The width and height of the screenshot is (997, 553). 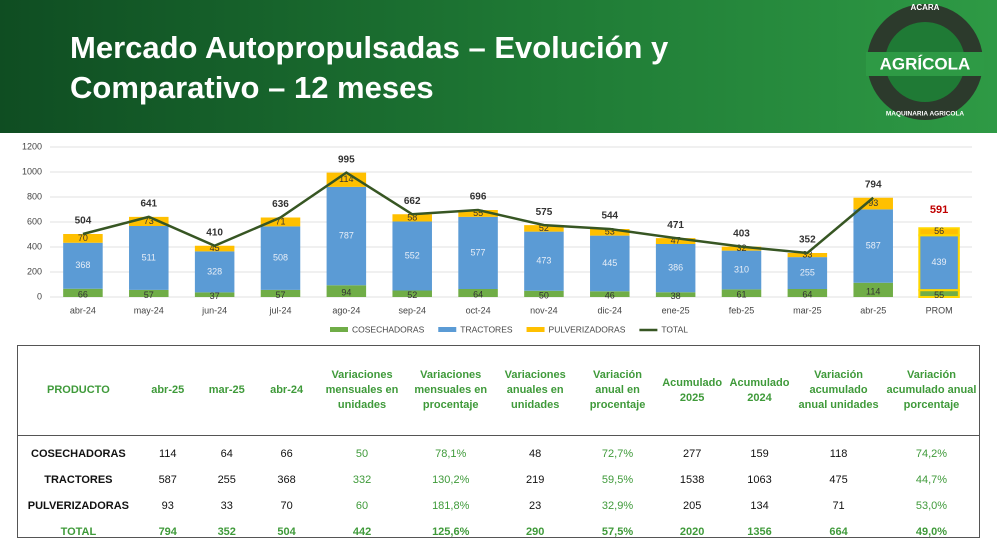 What do you see at coordinates (931, 506) in the screenshot?
I see `table-cell: 53,0%` at bounding box center [931, 506].